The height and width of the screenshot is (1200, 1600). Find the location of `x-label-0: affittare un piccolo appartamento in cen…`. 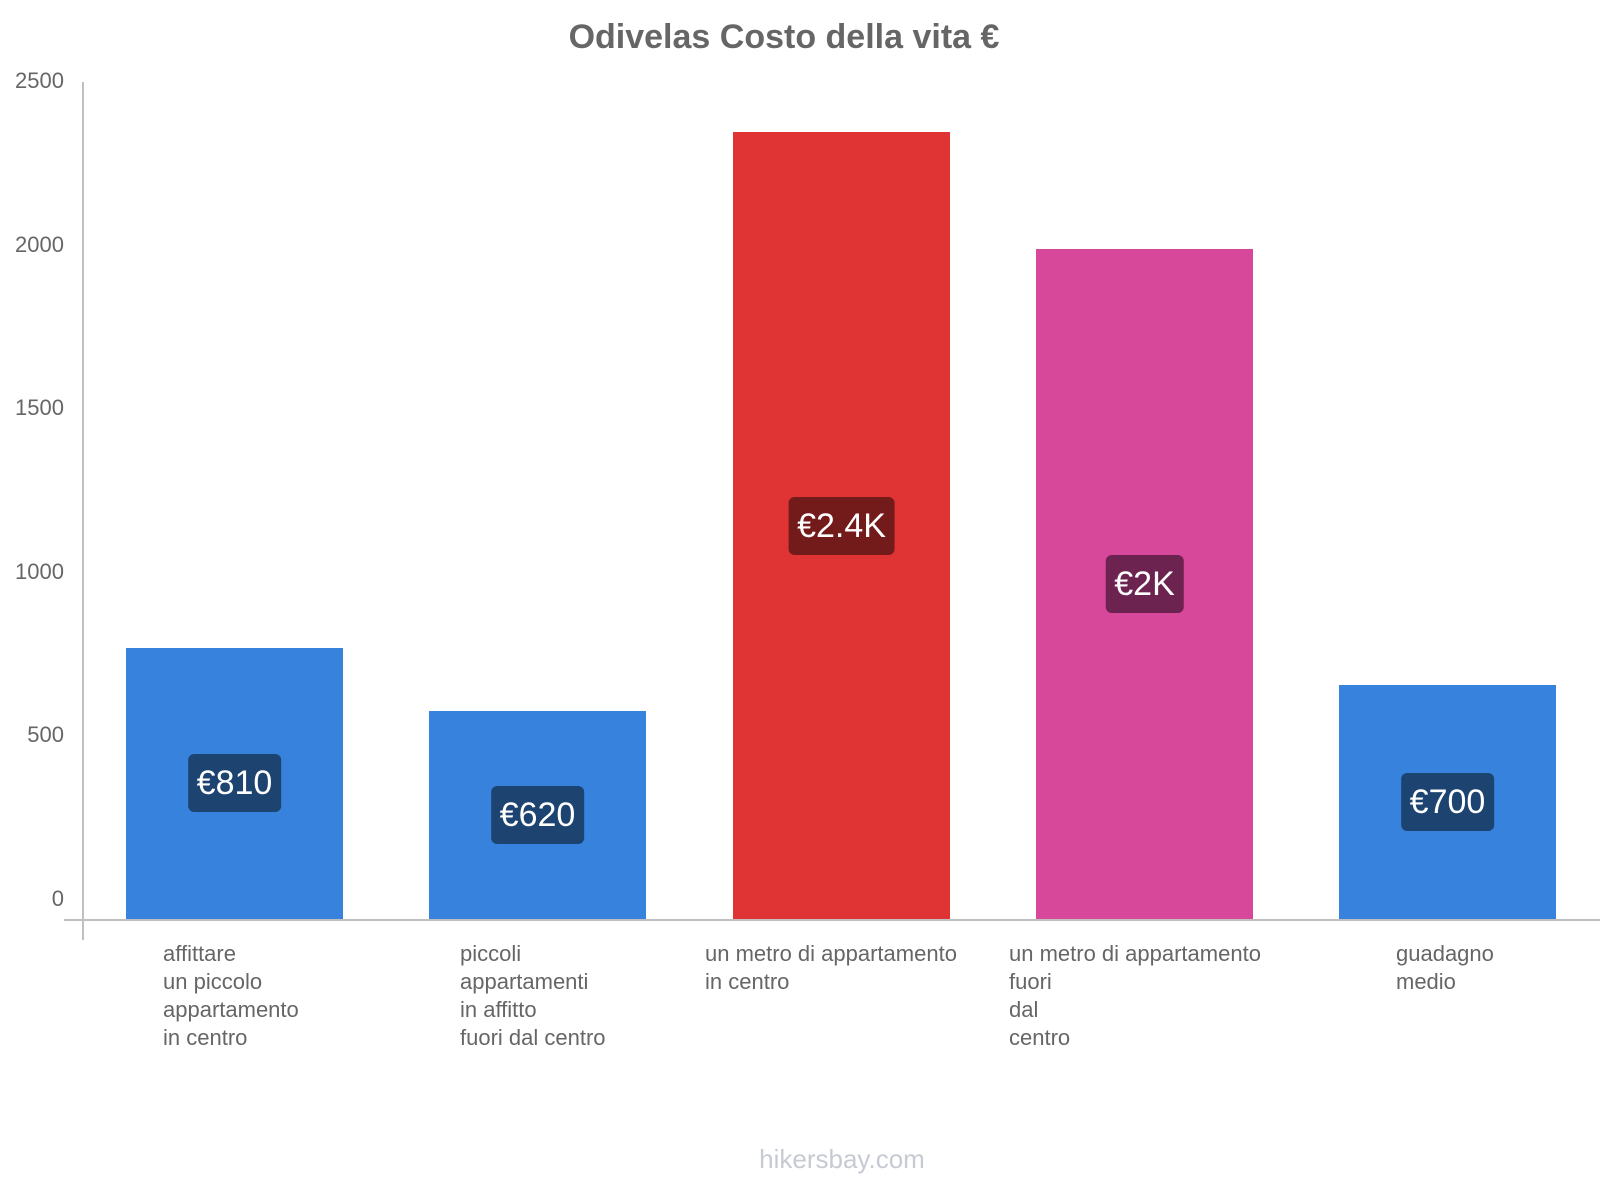

x-label-0: affittare un piccolo appartamento in cen… is located at coordinates (231, 995).